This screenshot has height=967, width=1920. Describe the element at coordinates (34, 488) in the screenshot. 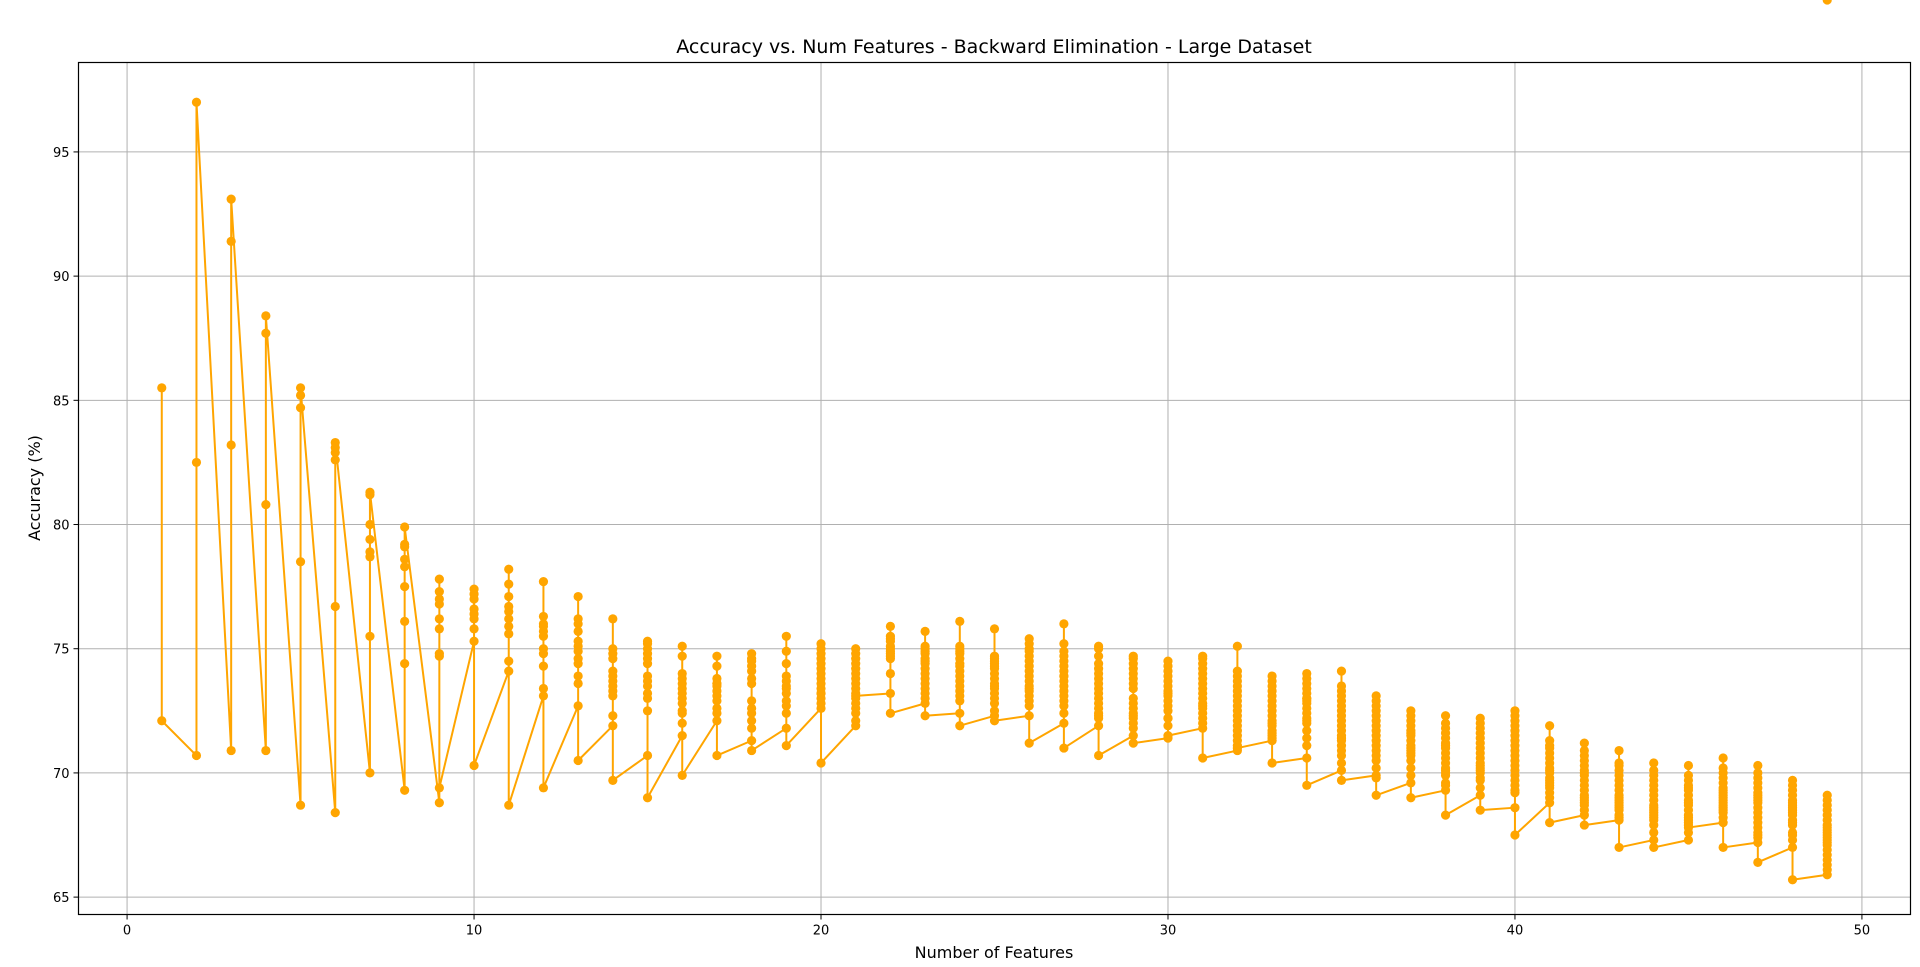

I see `y-axis-title: Accuracy (%)` at that location.